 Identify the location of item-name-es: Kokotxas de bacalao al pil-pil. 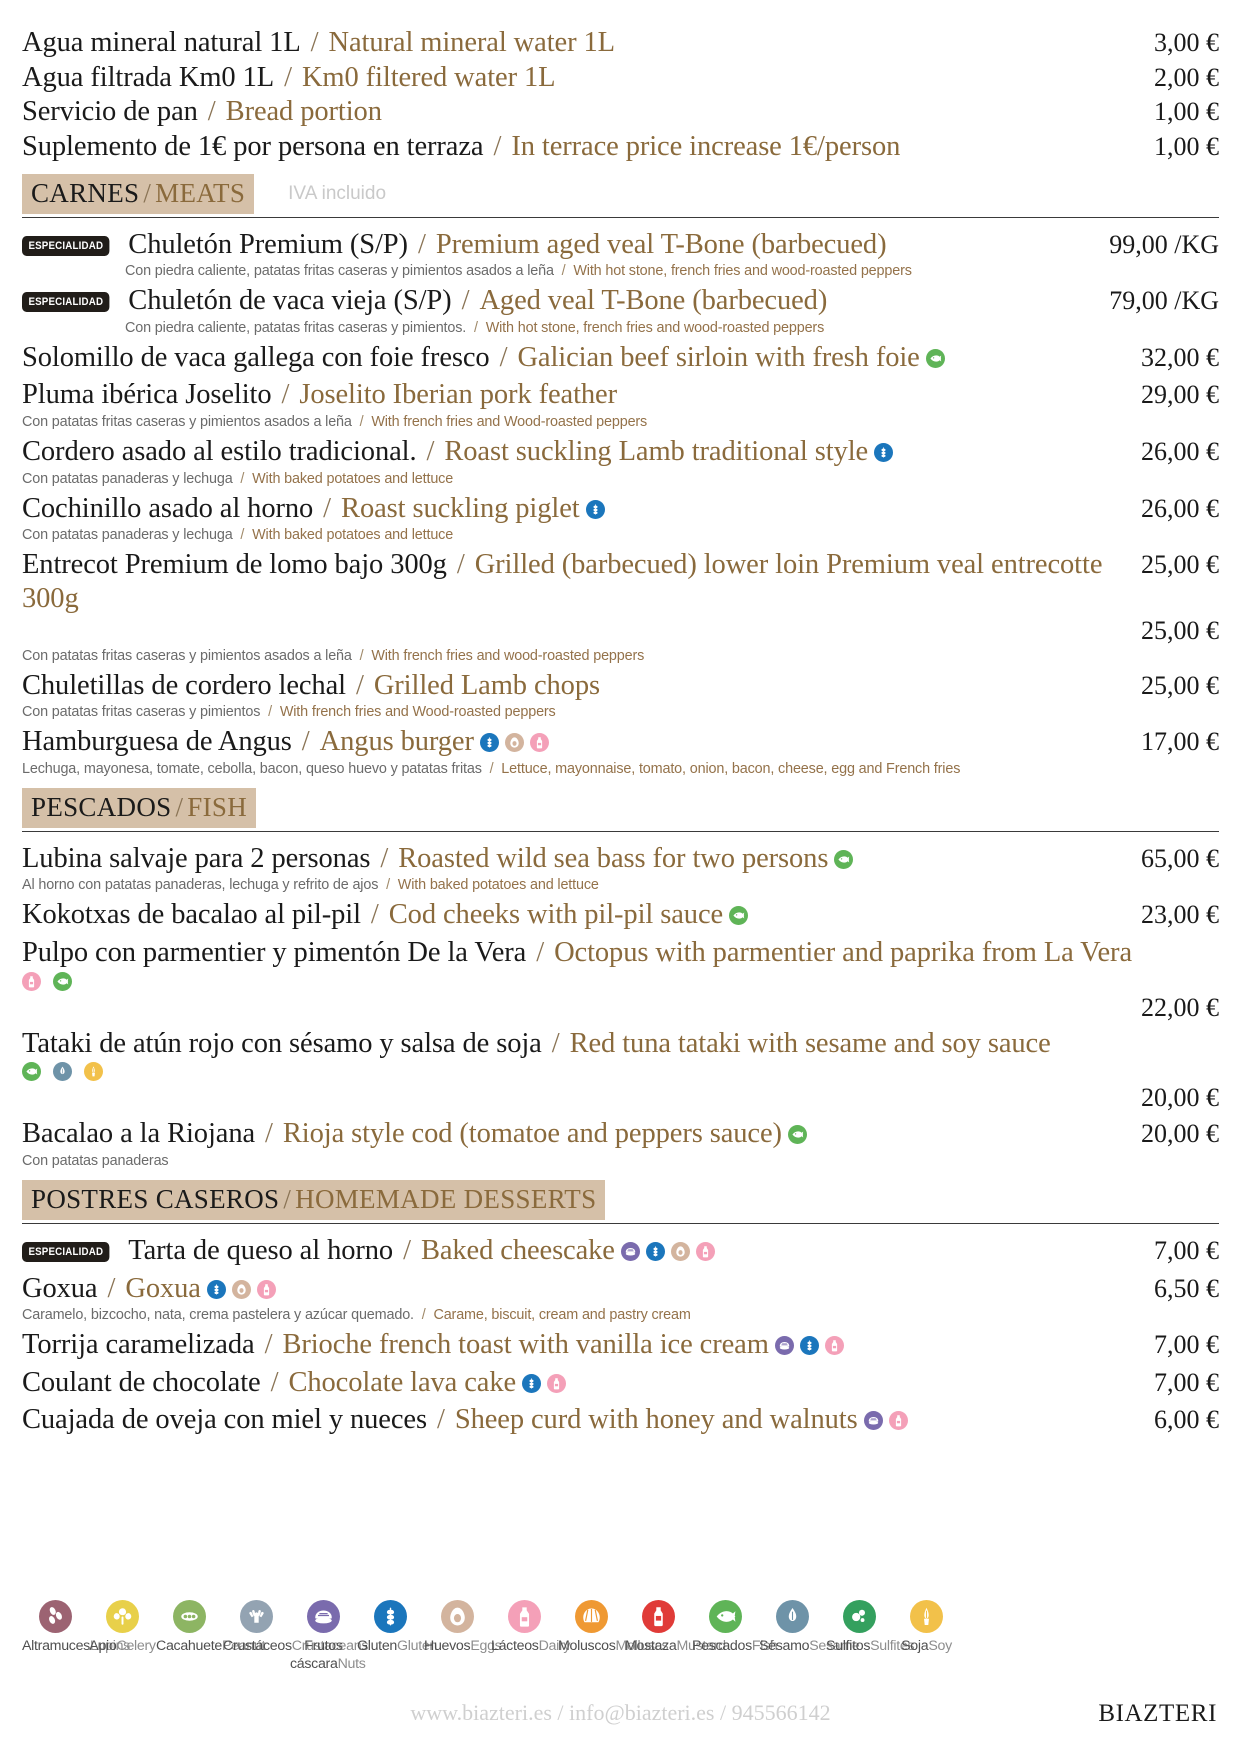
(191, 915).